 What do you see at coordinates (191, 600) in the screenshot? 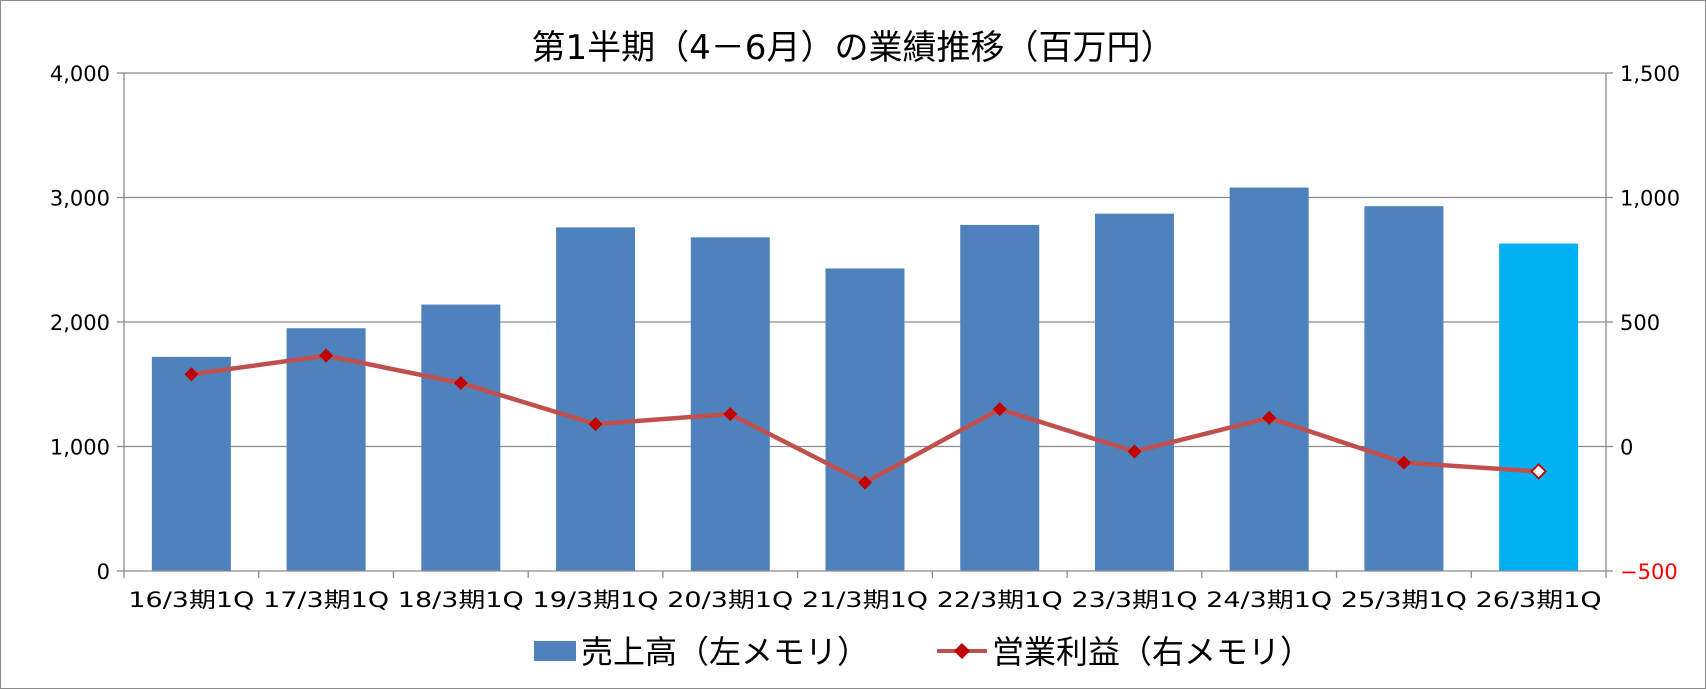
I see `x-axis-tick-label: 16/3期1Q` at bounding box center [191, 600].